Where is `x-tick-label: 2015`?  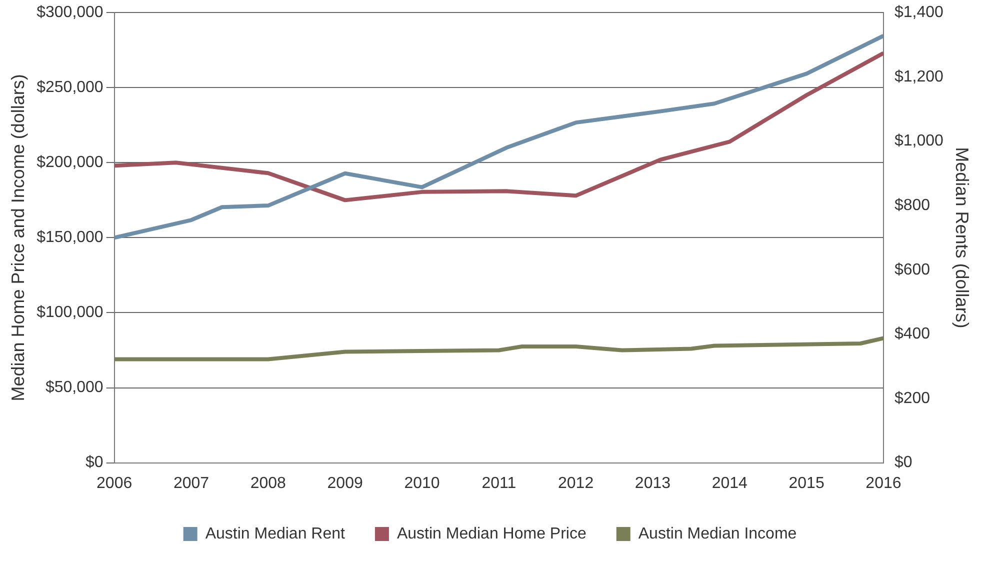
x-tick-label: 2015 is located at coordinates (806, 483).